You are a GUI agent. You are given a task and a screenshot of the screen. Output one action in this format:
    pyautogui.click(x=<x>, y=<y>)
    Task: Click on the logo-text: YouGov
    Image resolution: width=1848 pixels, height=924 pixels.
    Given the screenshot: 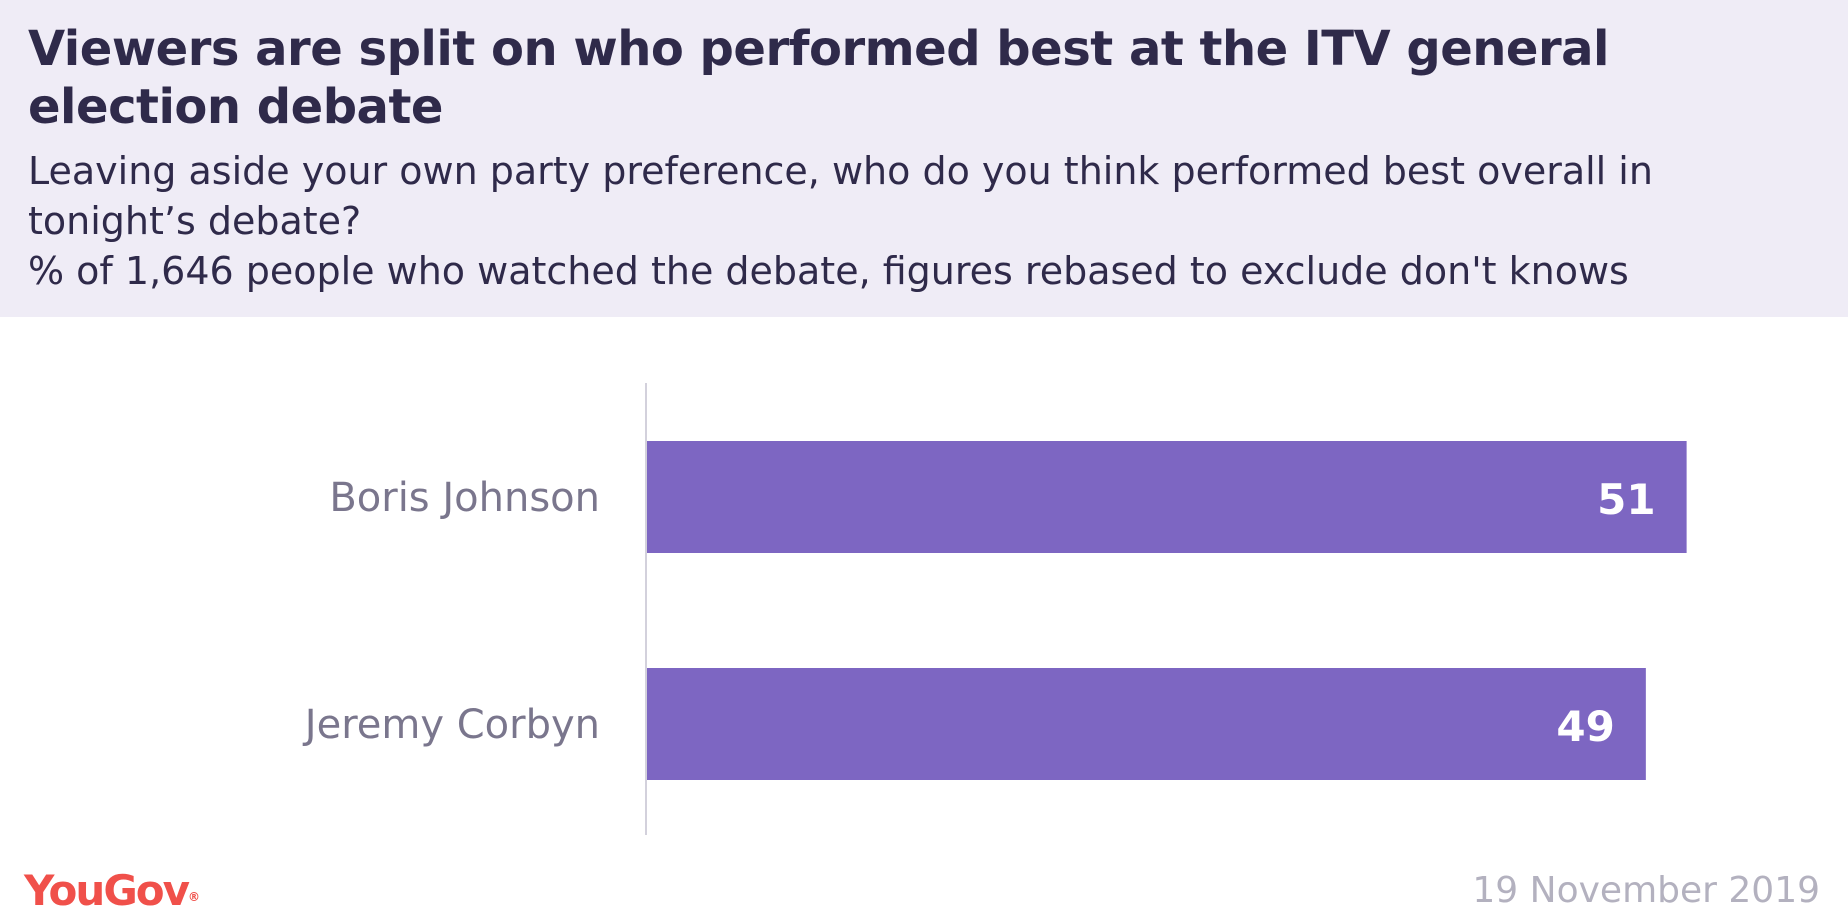 What is the action you would take?
    pyautogui.click(x=107, y=890)
    